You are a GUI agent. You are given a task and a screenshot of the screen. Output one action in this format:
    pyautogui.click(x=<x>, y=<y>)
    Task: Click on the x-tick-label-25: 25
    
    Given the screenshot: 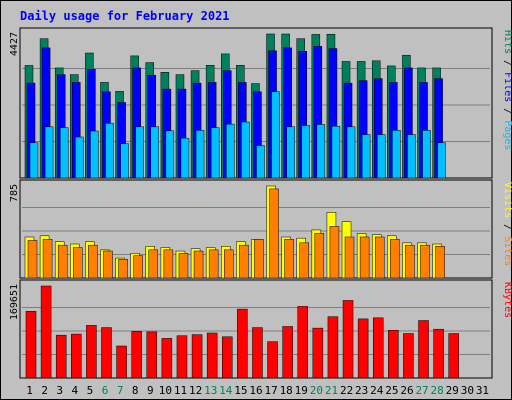 What is the action you would take?
    pyautogui.click(x=391, y=390)
    